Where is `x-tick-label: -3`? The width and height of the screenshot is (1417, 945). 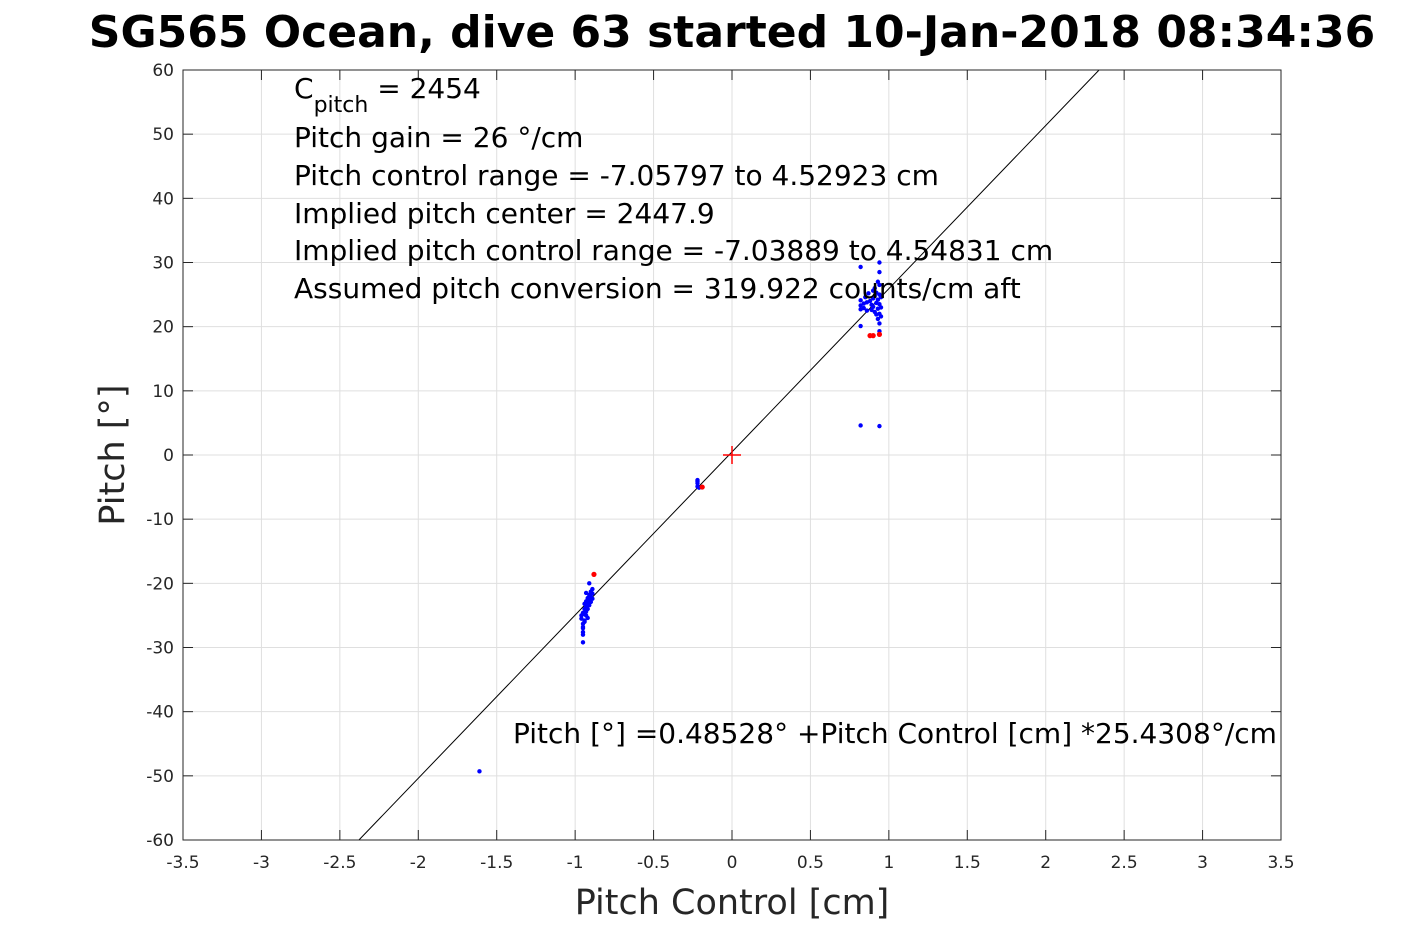 x-tick-label: -3 is located at coordinates (261, 863).